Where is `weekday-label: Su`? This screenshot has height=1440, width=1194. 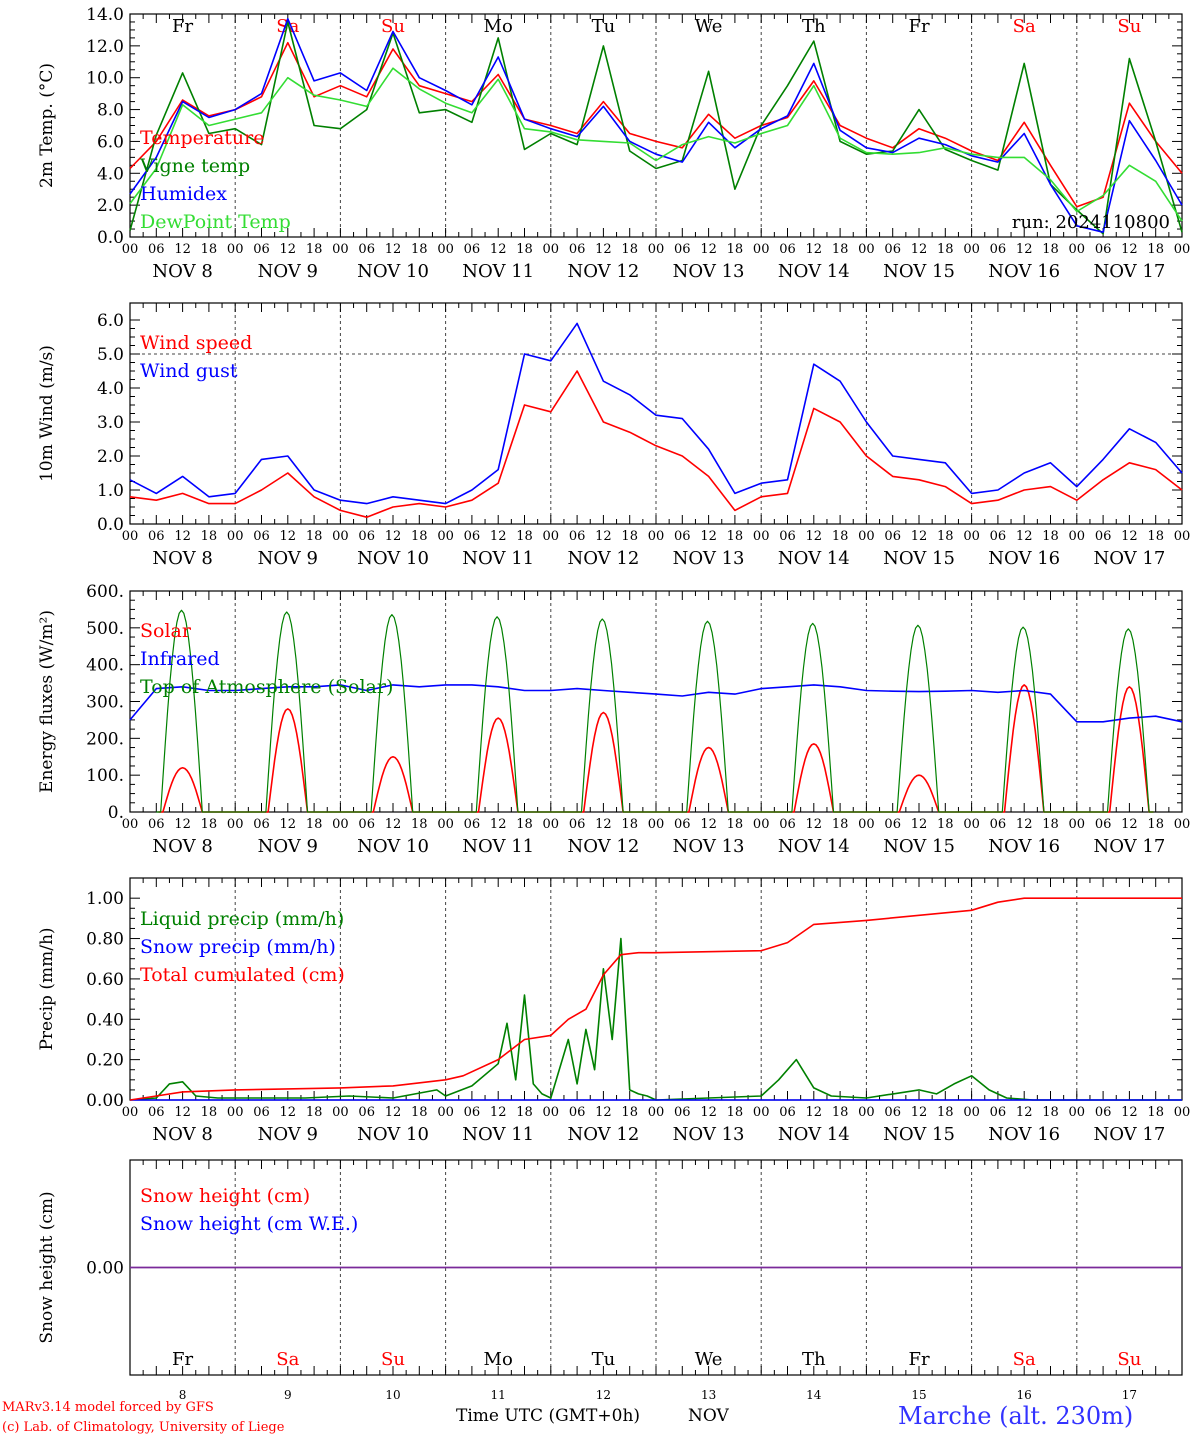
weekday-label: Su is located at coordinates (393, 26).